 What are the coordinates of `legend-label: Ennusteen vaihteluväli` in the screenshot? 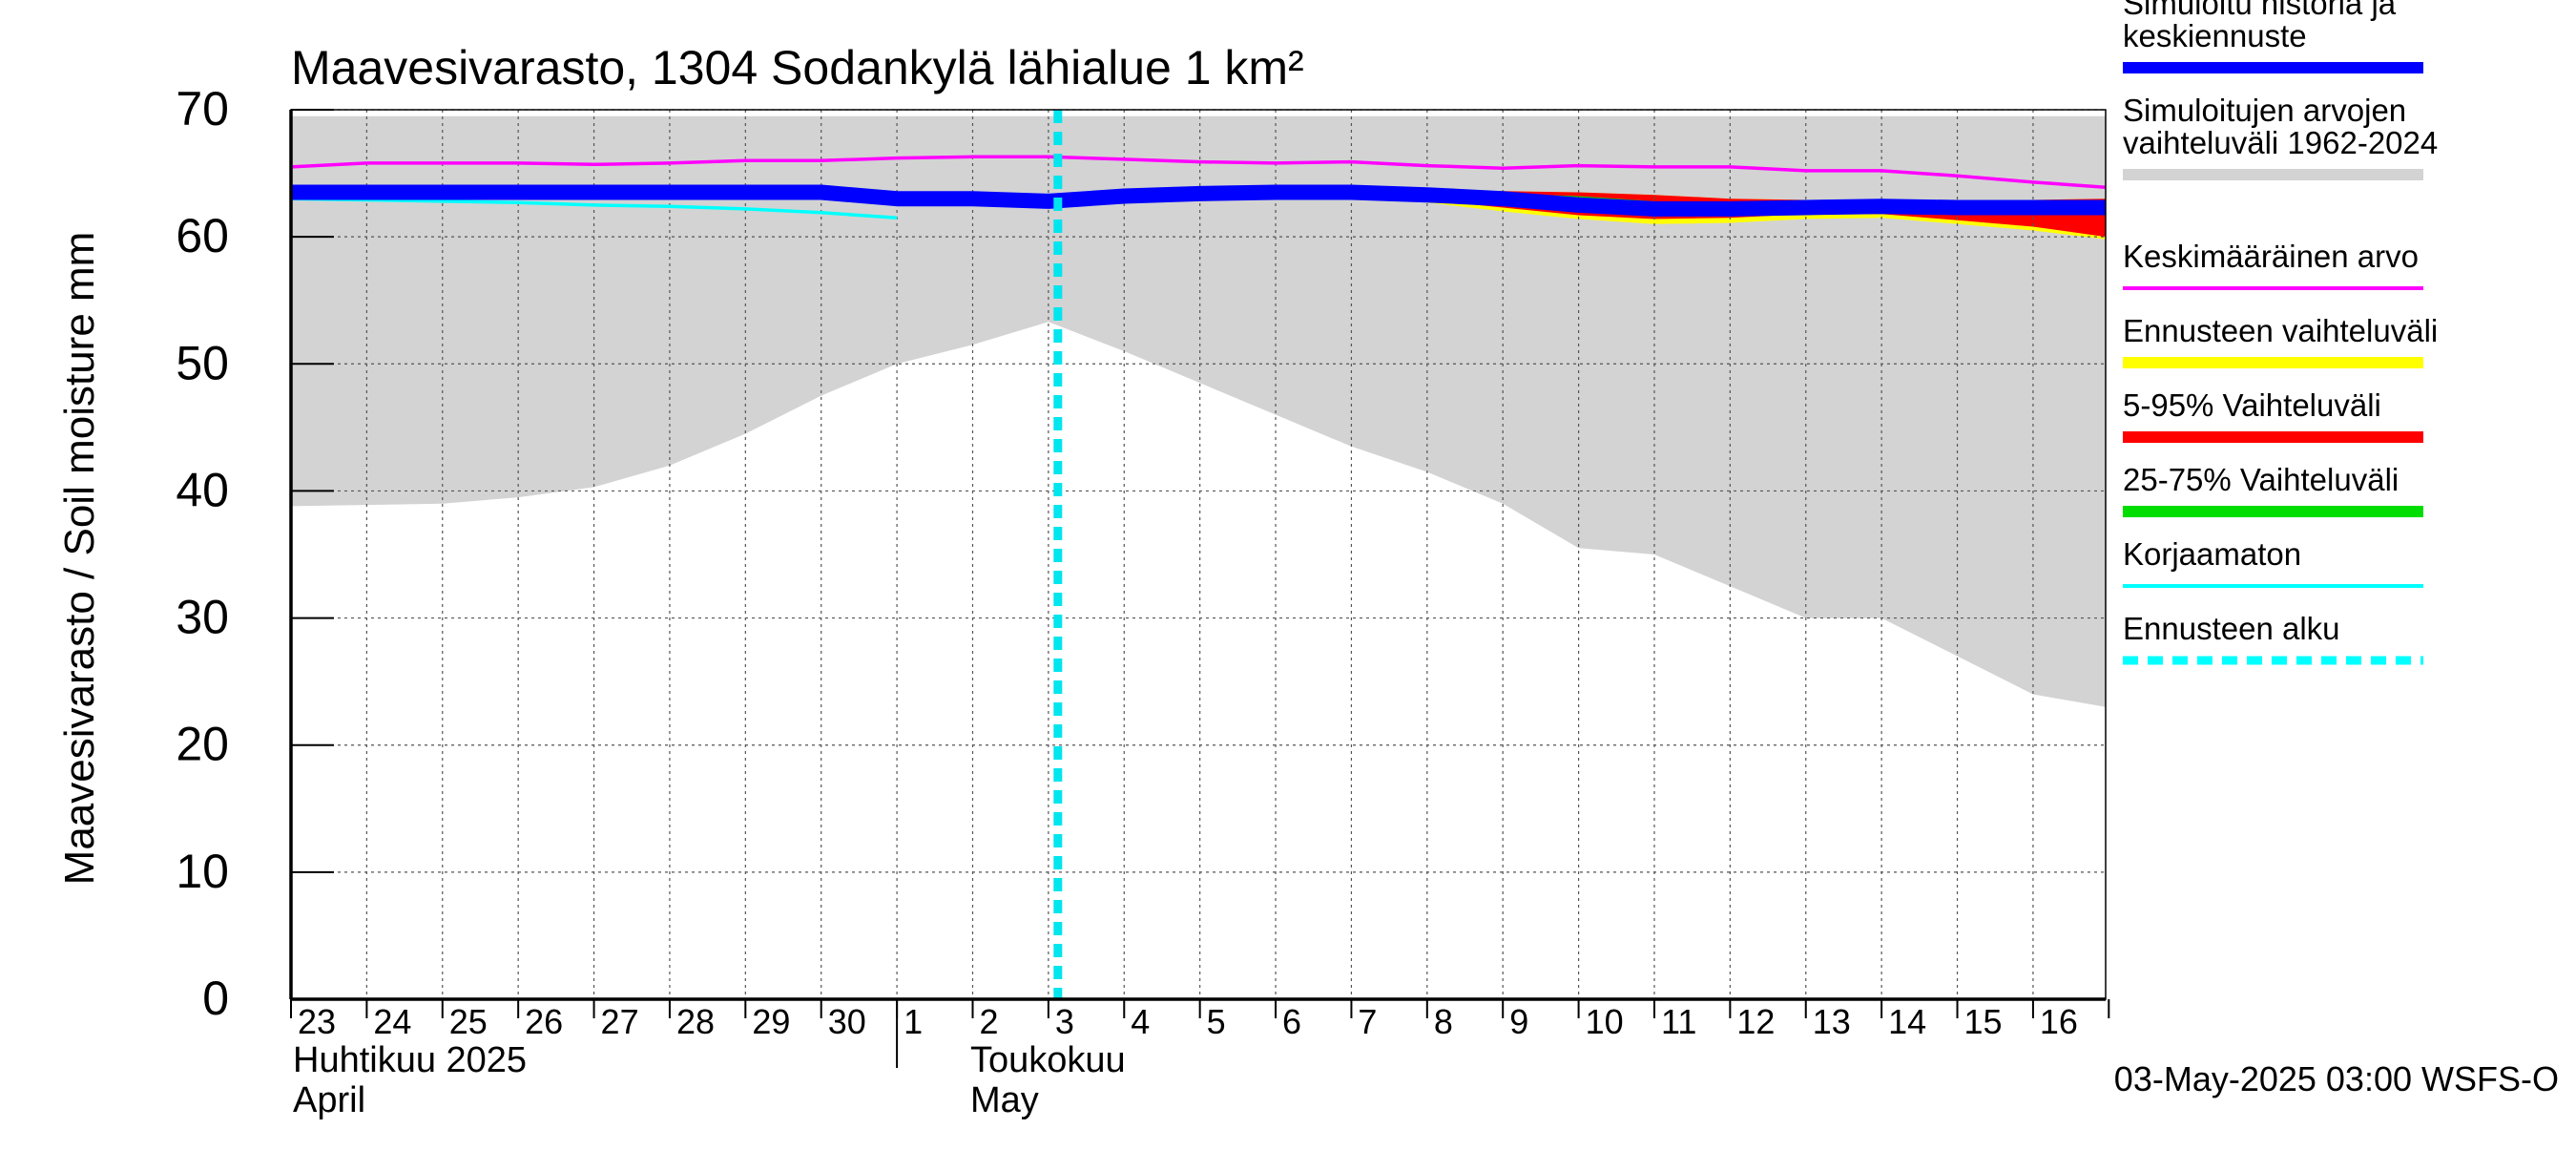 It's located at (2280, 330).